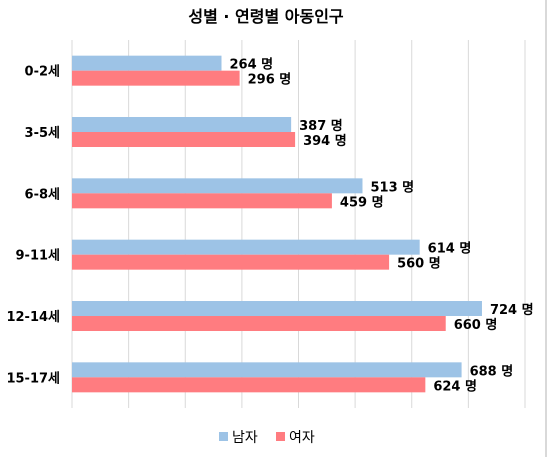 The height and width of the screenshot is (461, 547). I want to click on data-label: 459 명, so click(362, 202).